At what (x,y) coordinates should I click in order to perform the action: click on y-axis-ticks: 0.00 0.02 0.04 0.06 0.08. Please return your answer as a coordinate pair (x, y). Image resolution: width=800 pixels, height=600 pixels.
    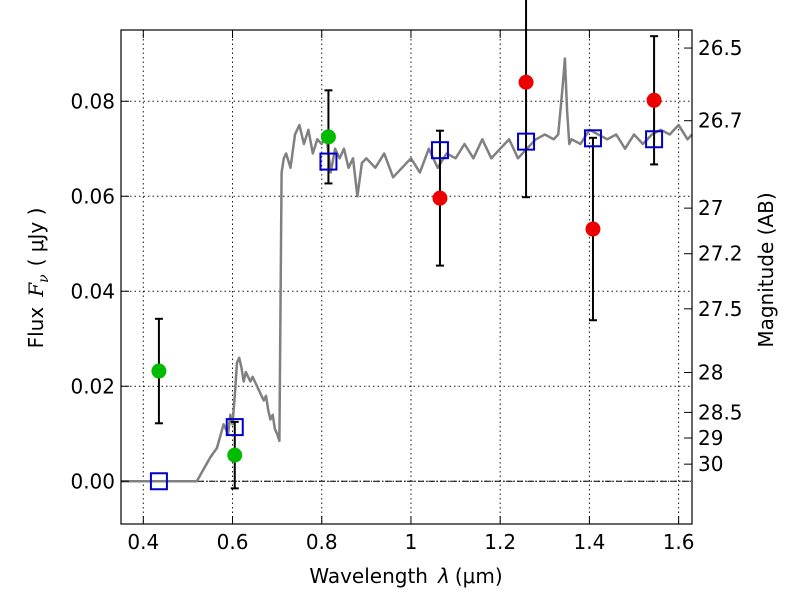
    Looking at the image, I should click on (99, 291).